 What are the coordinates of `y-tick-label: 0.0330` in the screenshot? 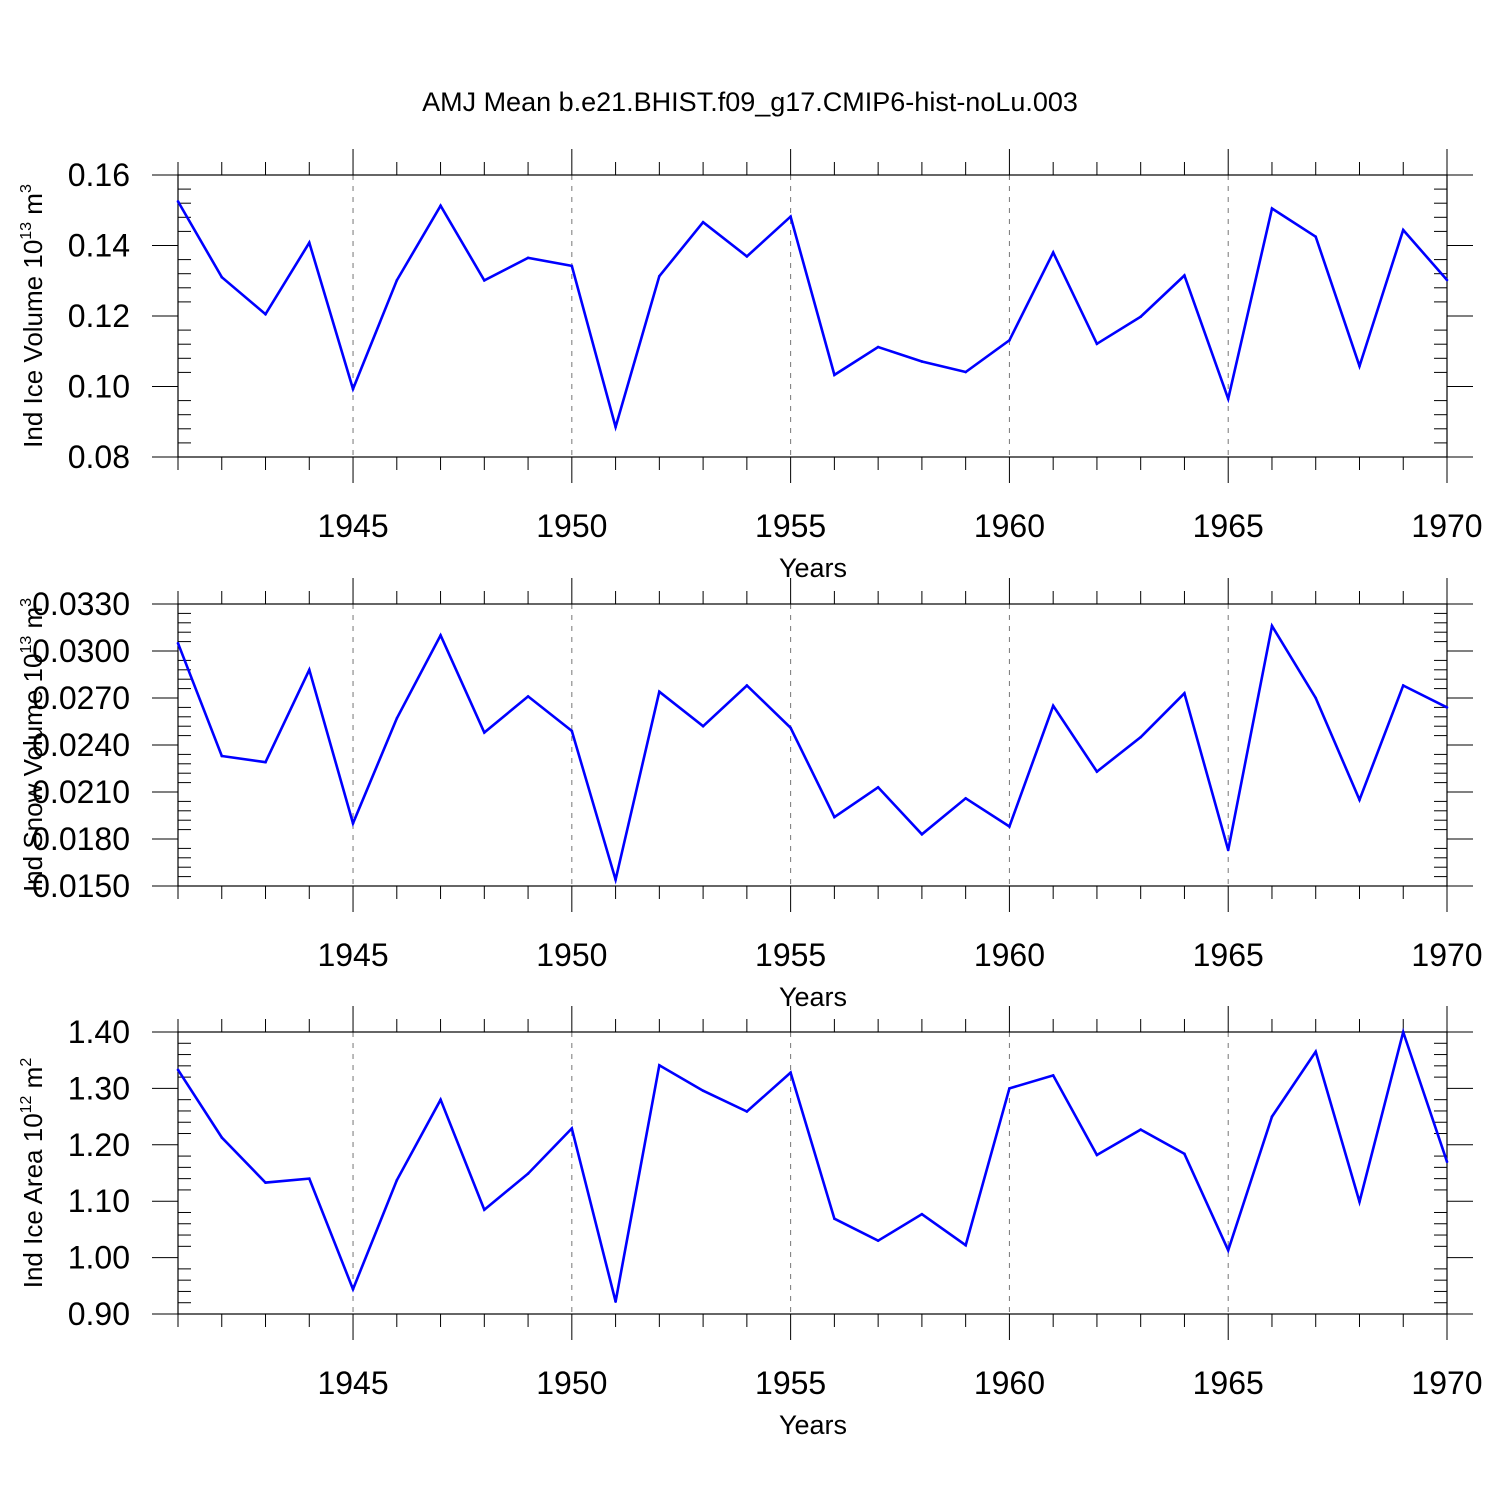 It's located at (81, 604).